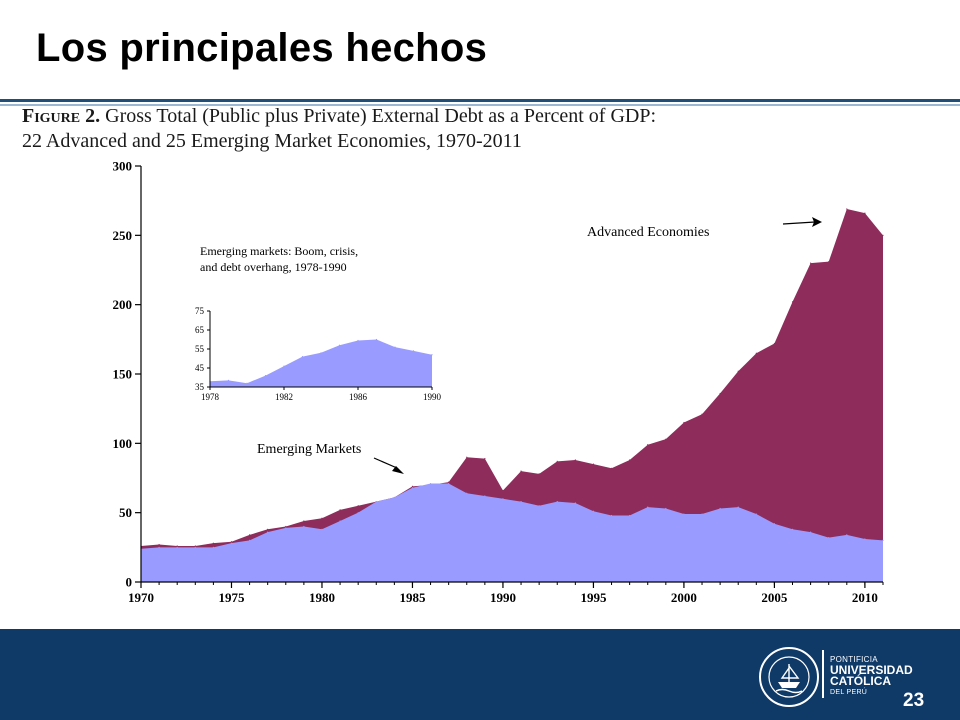  What do you see at coordinates (358, 397) in the screenshot?
I see `x-tick-label: 1986` at bounding box center [358, 397].